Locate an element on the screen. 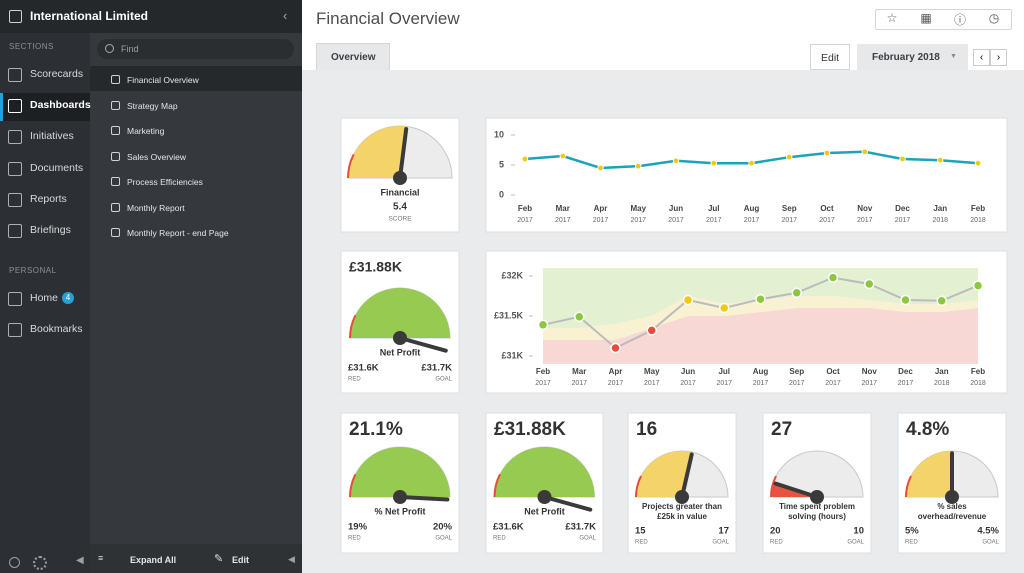 The image size is (1024, 573). section-heading: PERSONAL is located at coordinates (33, 270).